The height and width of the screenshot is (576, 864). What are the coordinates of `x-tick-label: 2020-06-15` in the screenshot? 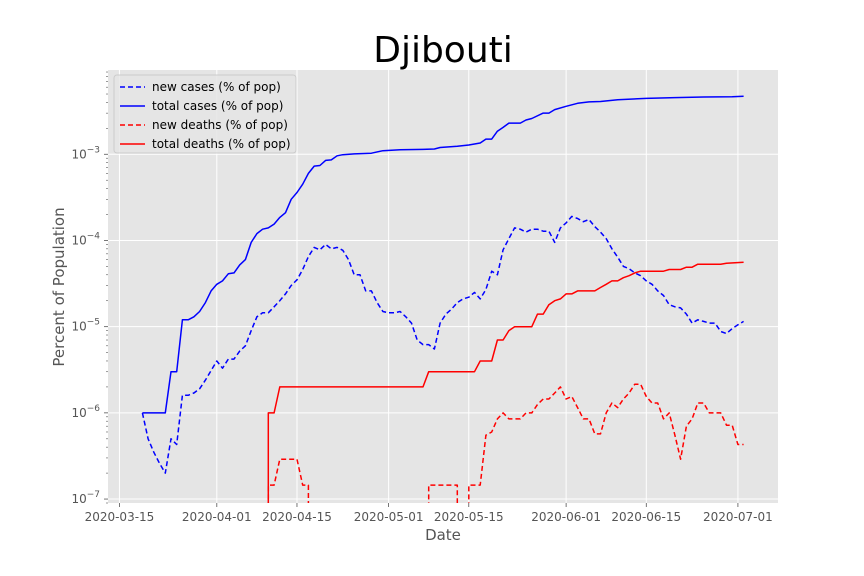 It's located at (646, 517).